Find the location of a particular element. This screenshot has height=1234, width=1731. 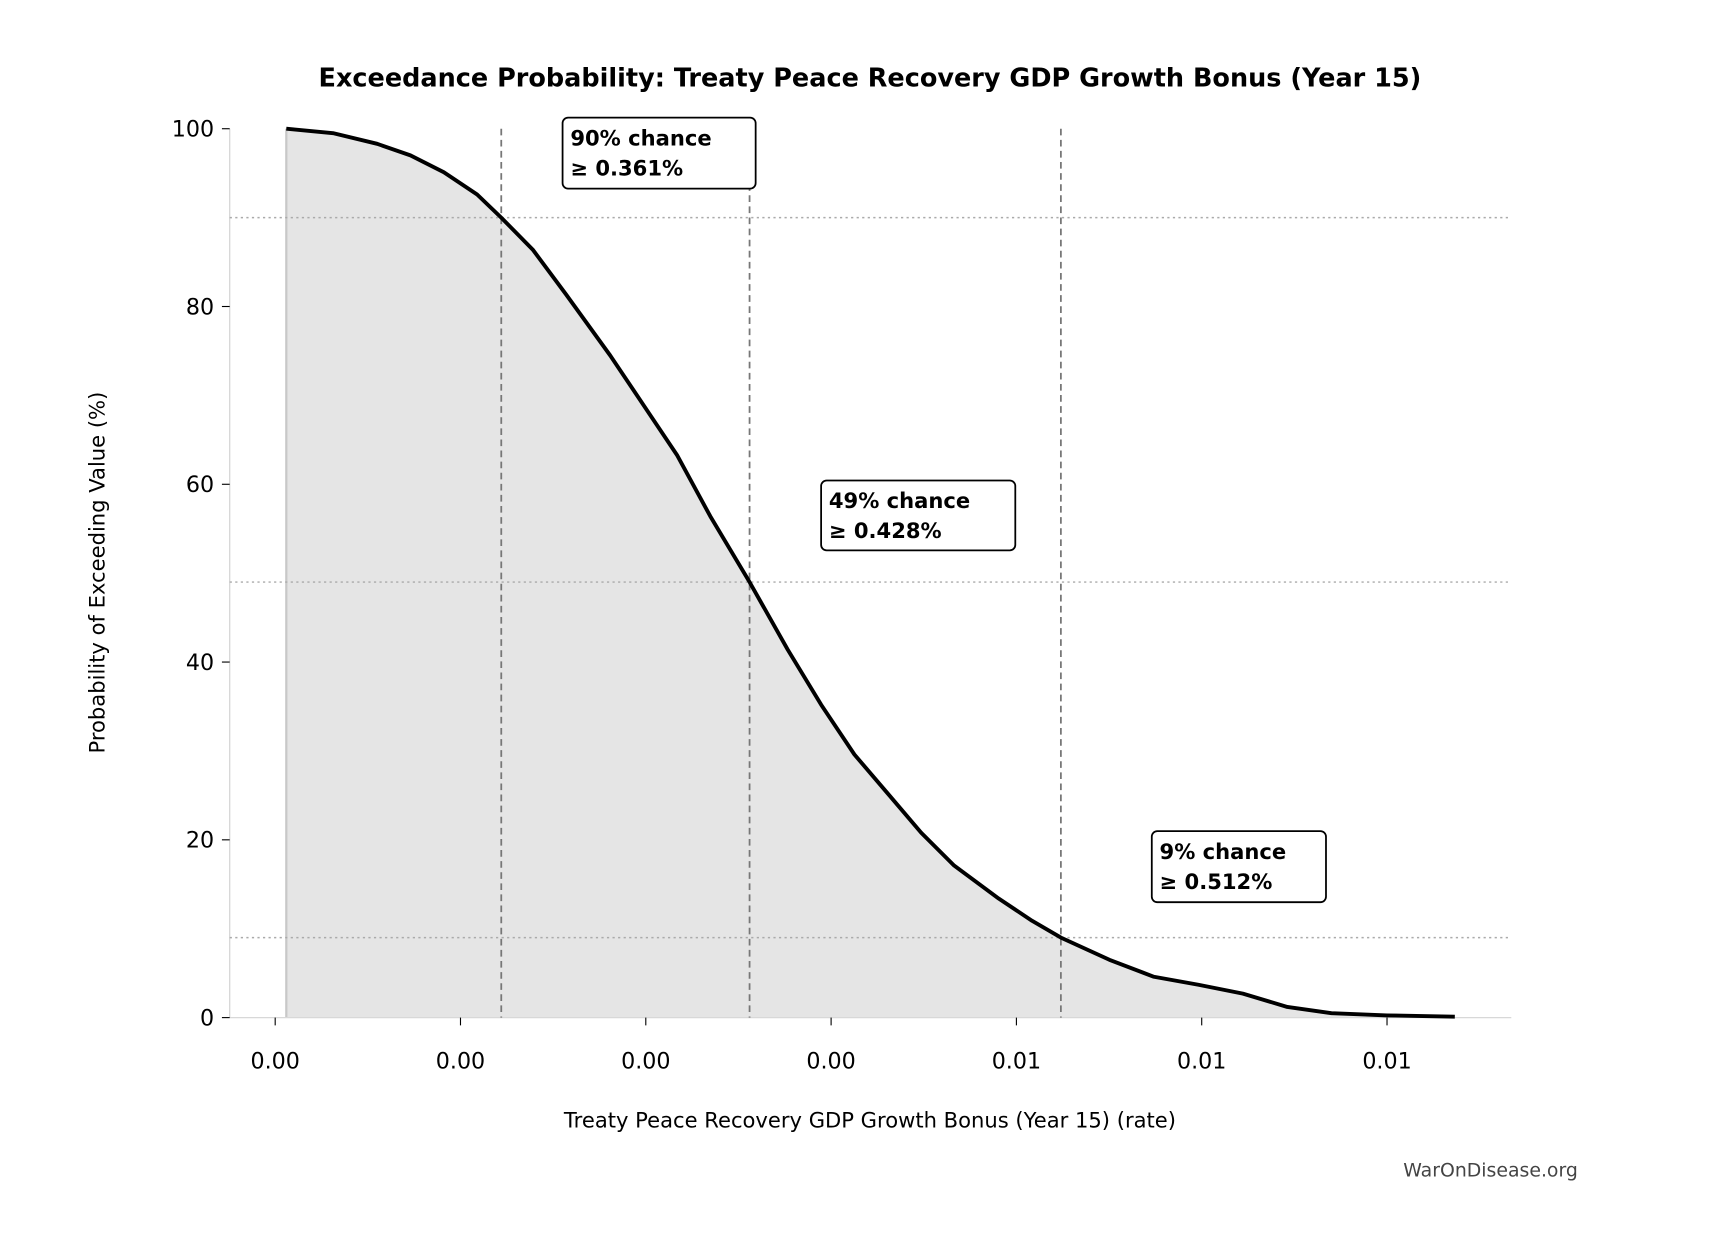

y-tick-label: 80 is located at coordinates (200, 307).